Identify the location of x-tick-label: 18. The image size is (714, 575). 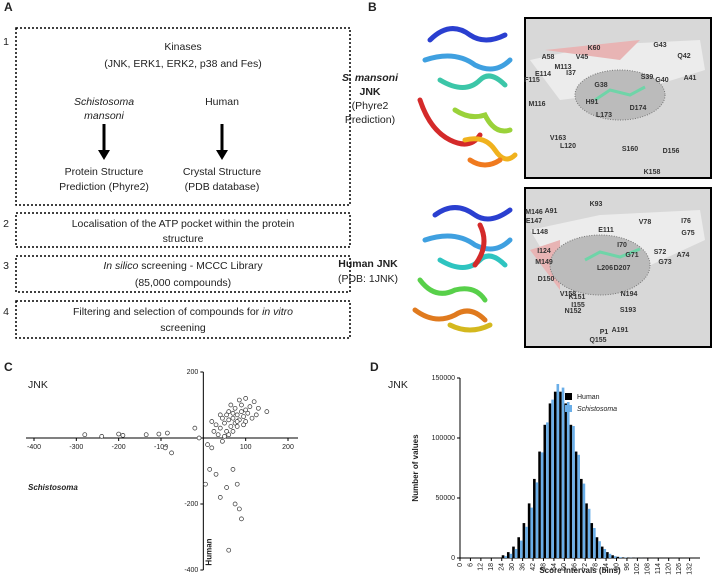
(491, 567).